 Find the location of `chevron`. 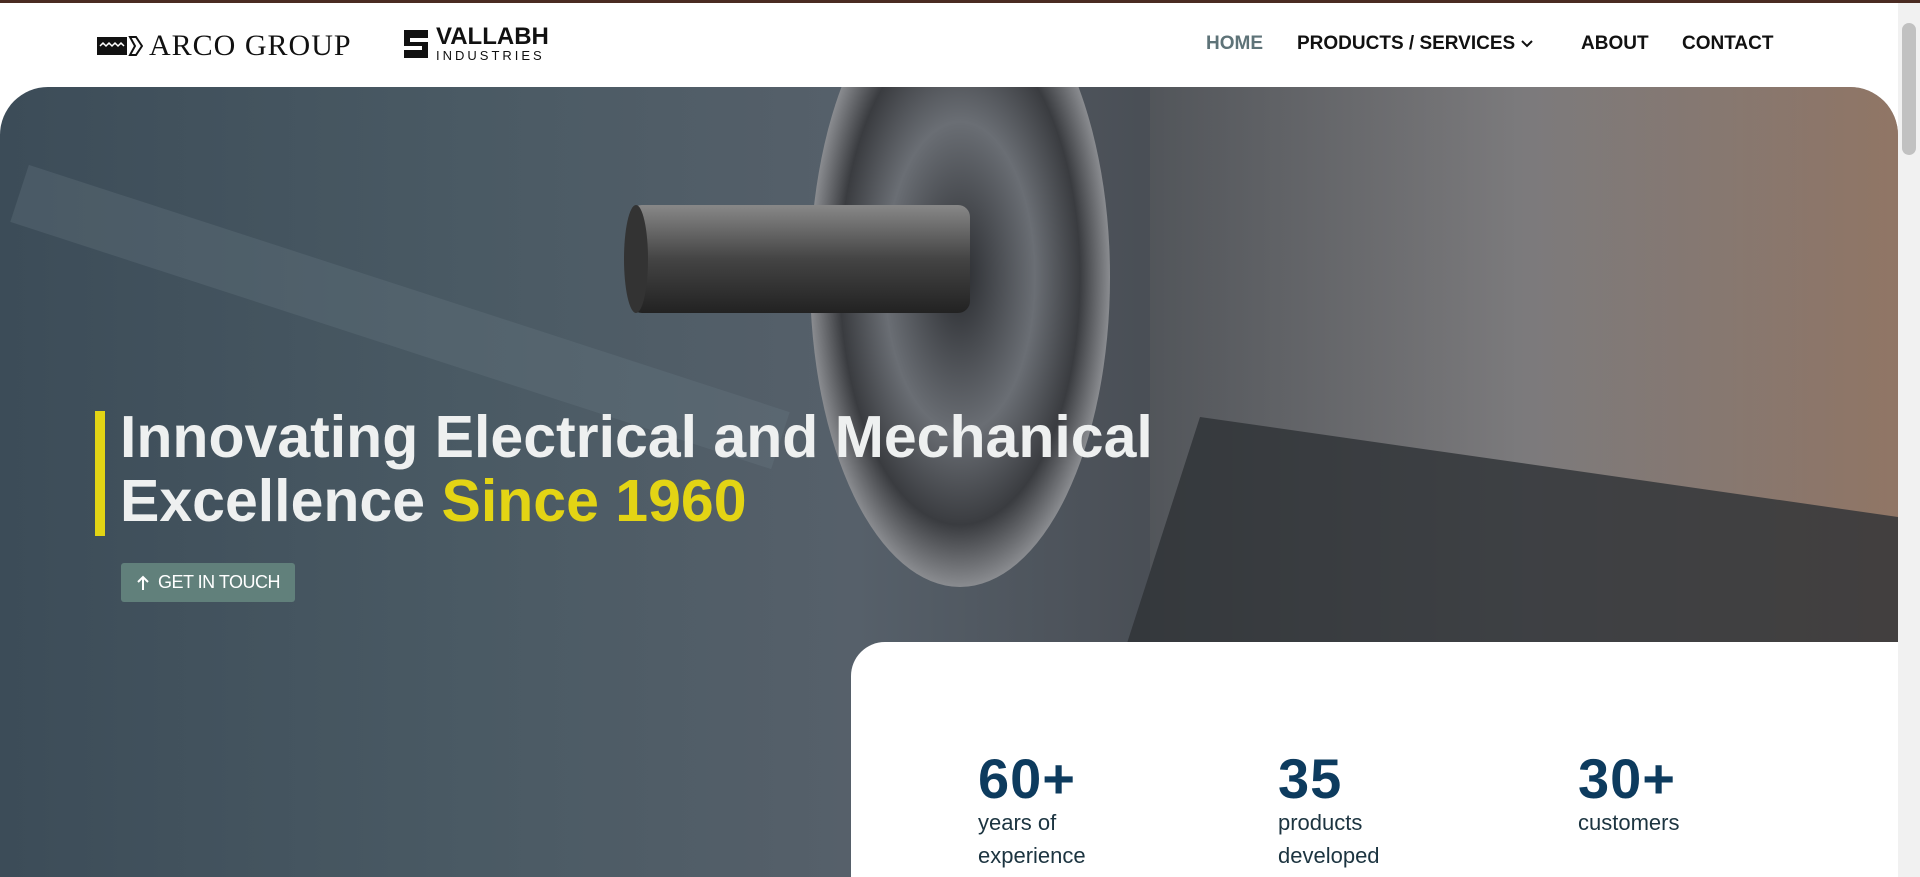

chevron is located at coordinates (1527, 44).